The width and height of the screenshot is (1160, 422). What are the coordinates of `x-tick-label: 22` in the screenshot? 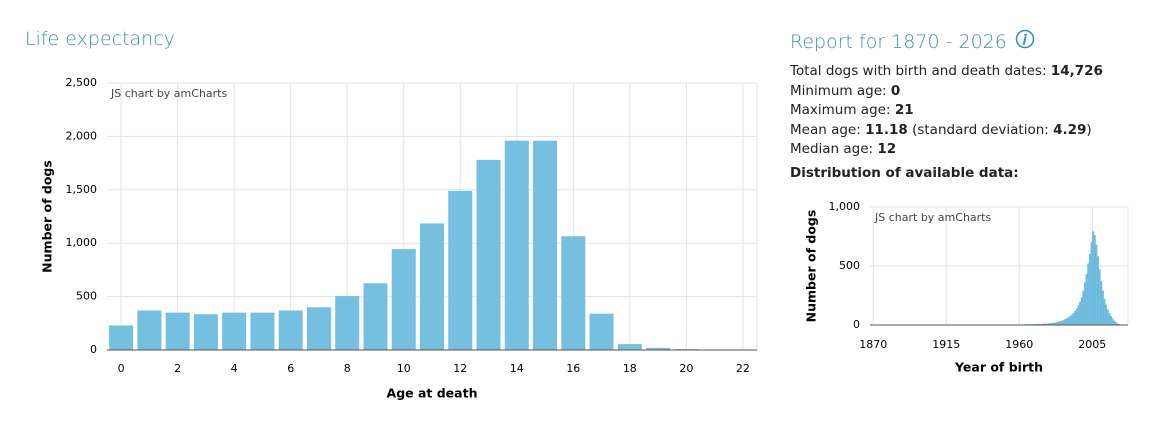 It's located at (743, 368).